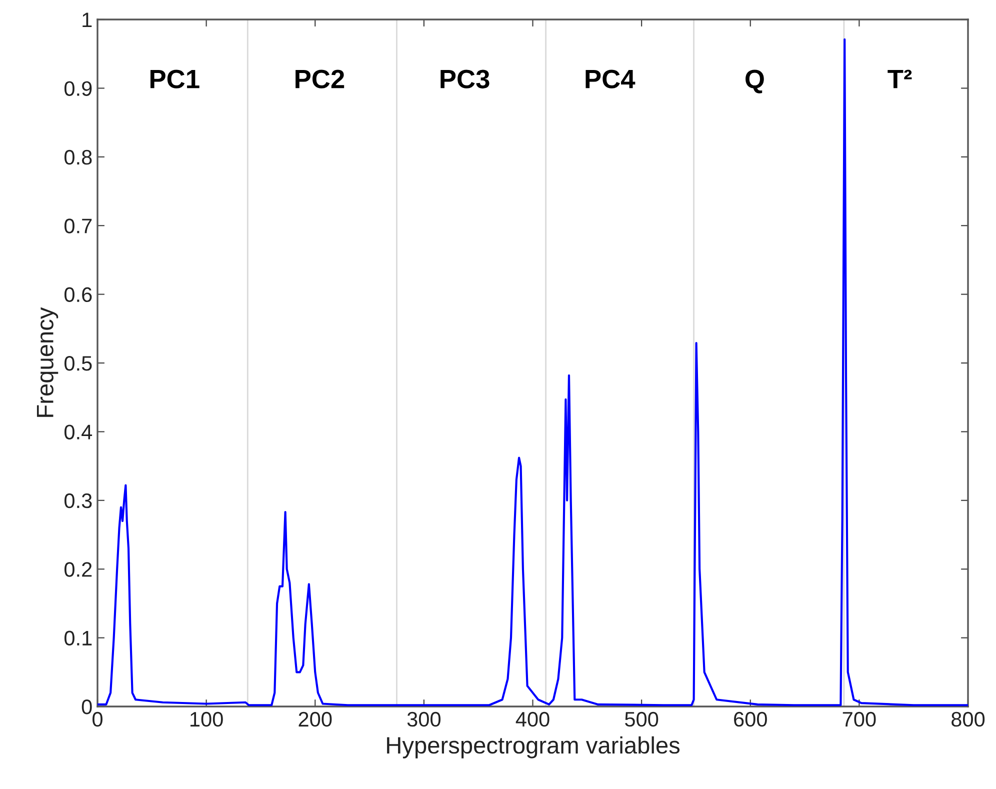 This screenshot has width=996, height=789. What do you see at coordinates (78, 363) in the screenshot?
I see `y-tick-label: 0.5` at bounding box center [78, 363].